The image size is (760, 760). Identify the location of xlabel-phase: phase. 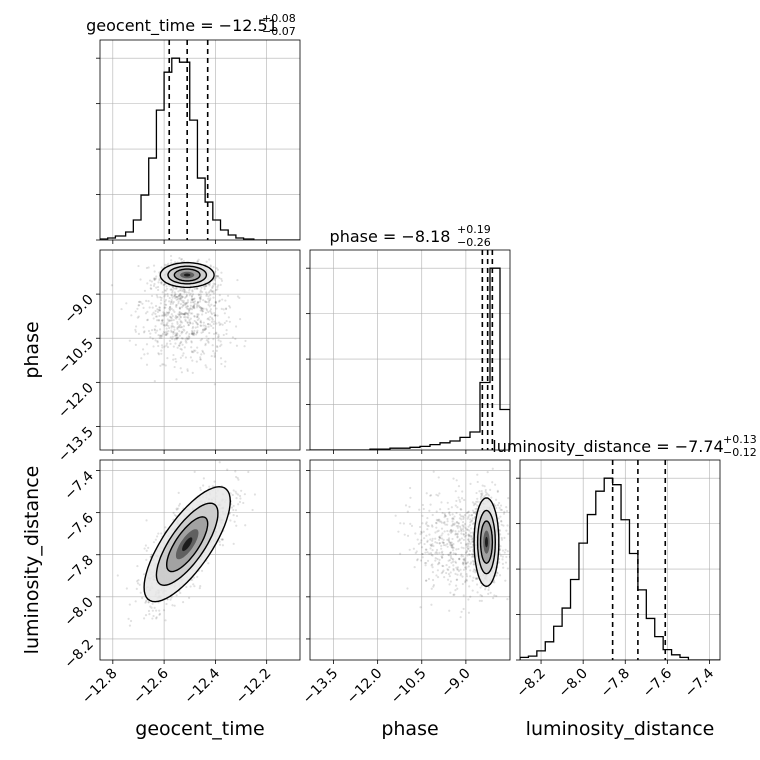
(409, 729).